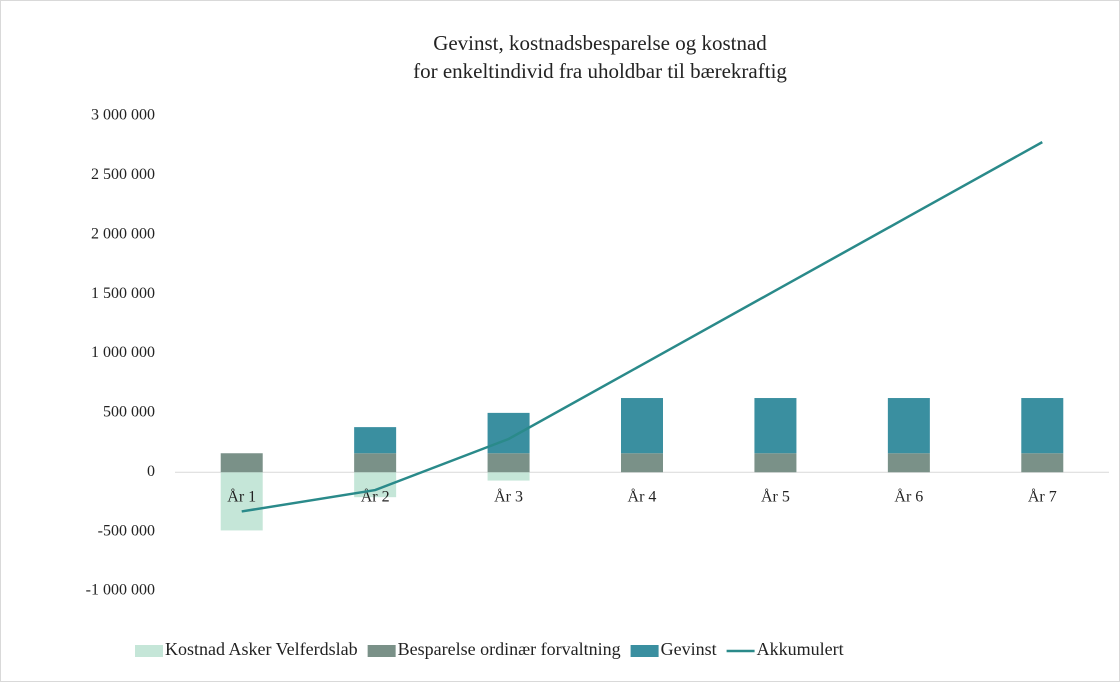  What do you see at coordinates (123, 293) in the screenshot?
I see `y-tick-label: 1 500 000` at bounding box center [123, 293].